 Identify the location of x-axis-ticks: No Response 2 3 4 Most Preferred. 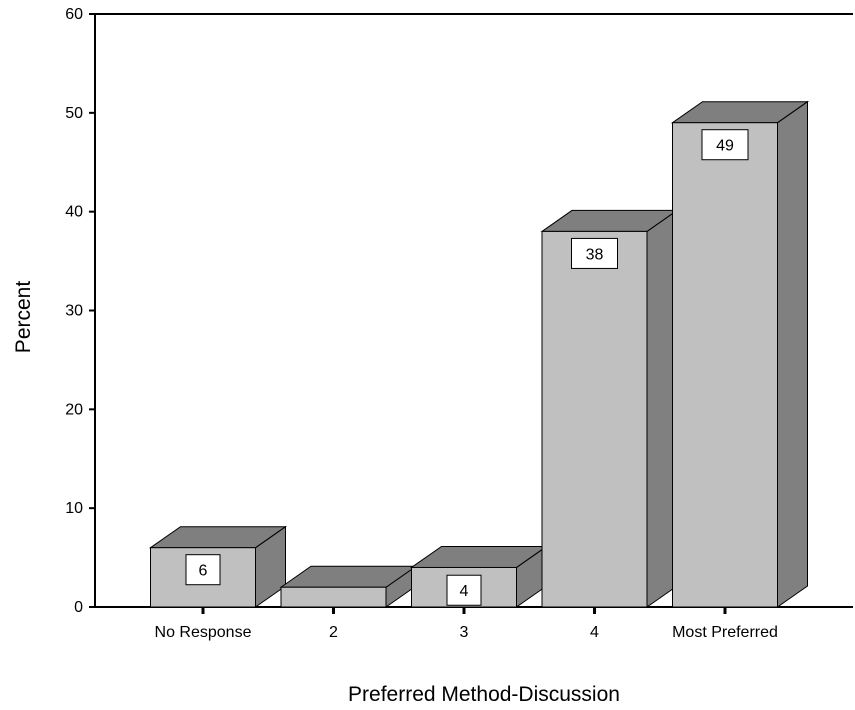
(466, 624).